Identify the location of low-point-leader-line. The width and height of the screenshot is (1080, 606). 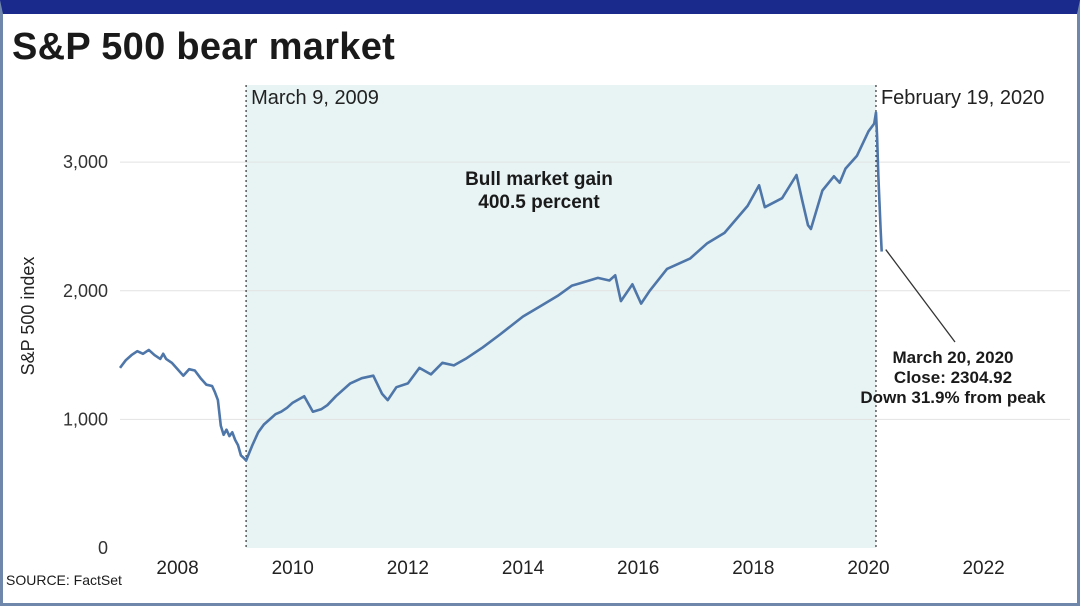
(920, 296).